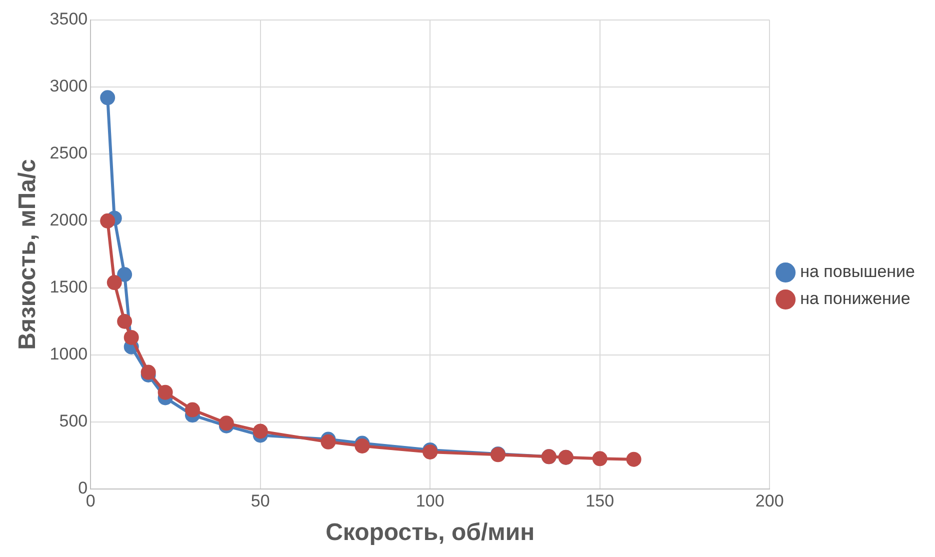 This screenshot has height=557, width=935. What do you see at coordinates (600, 501) in the screenshot?
I see `x-tick-label: 150` at bounding box center [600, 501].